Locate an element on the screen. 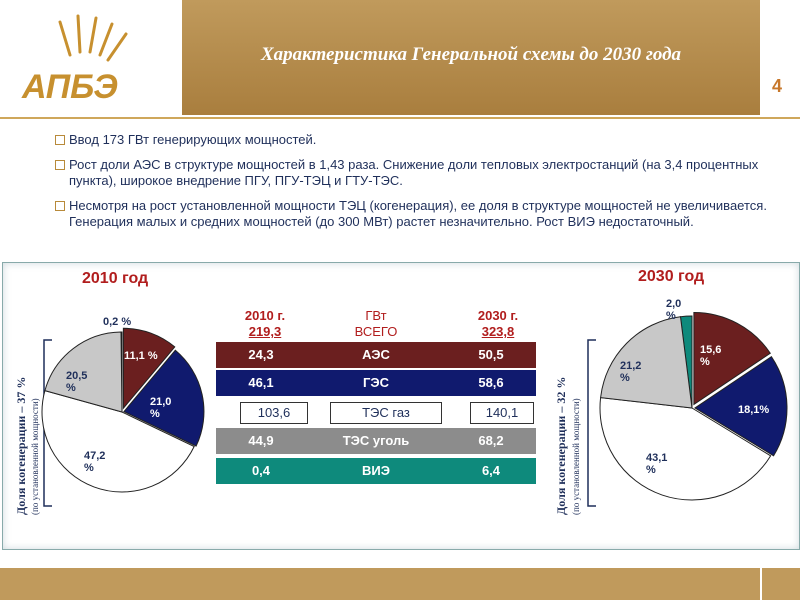  table-row-coal: 44,9 ТЭС уголь 68,2 is located at coordinates (376, 441).